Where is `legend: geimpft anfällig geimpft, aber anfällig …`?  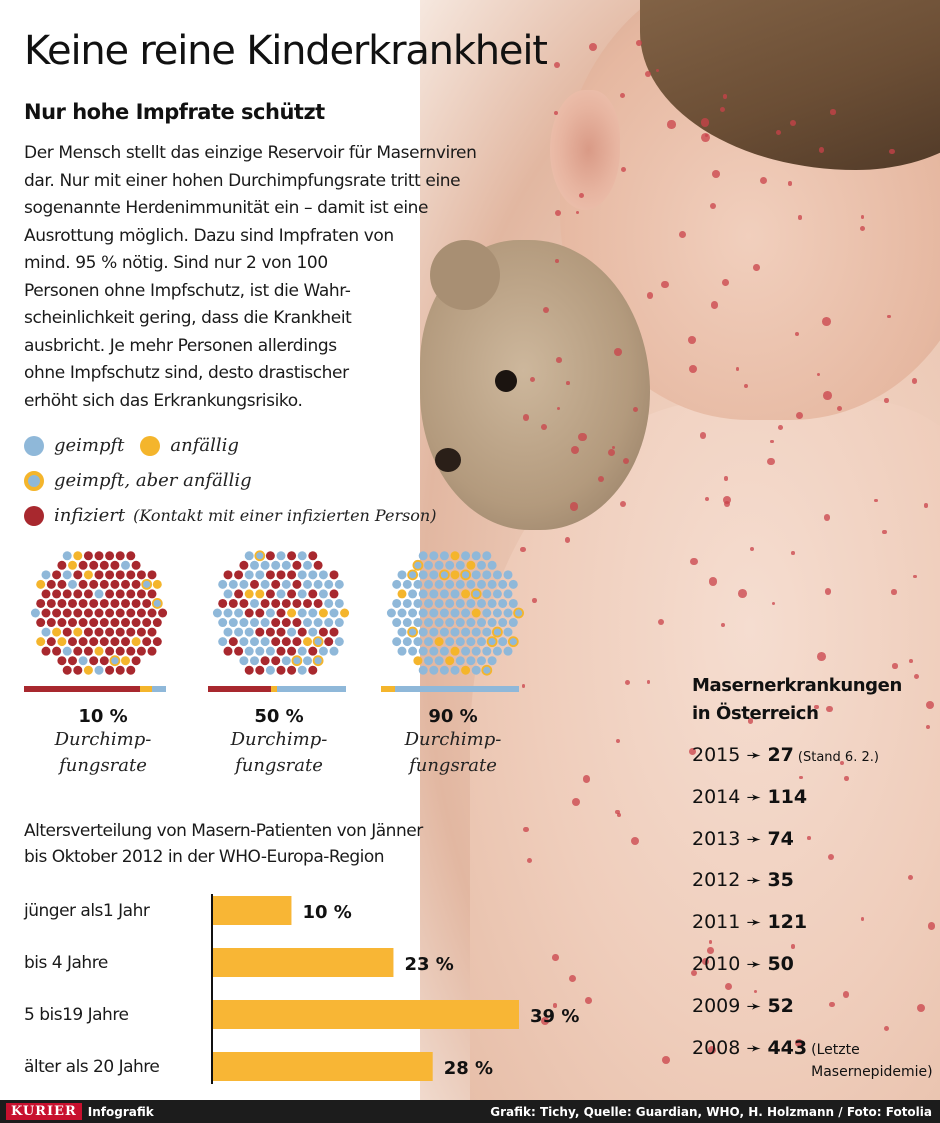 legend: geimpft anfällig geimpft, aber anfällig … is located at coordinates (238, 480).